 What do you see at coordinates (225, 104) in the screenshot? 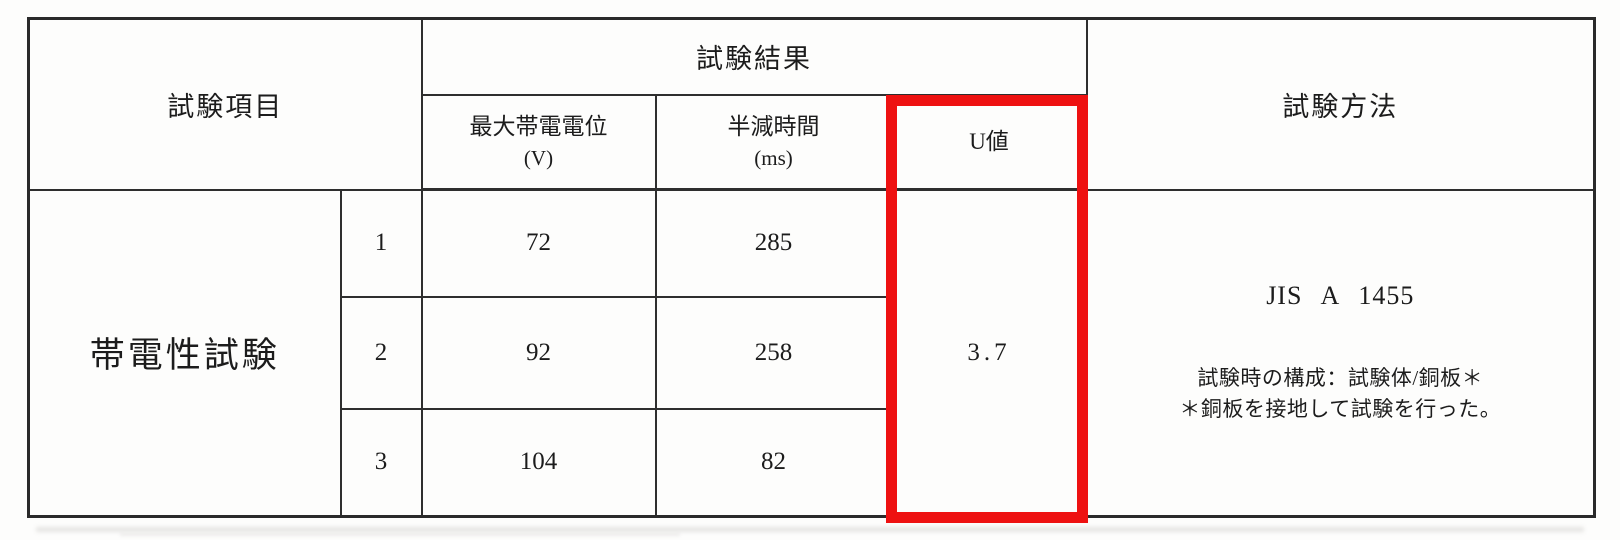
I see `header-test-item: 試験項目` at bounding box center [225, 104].